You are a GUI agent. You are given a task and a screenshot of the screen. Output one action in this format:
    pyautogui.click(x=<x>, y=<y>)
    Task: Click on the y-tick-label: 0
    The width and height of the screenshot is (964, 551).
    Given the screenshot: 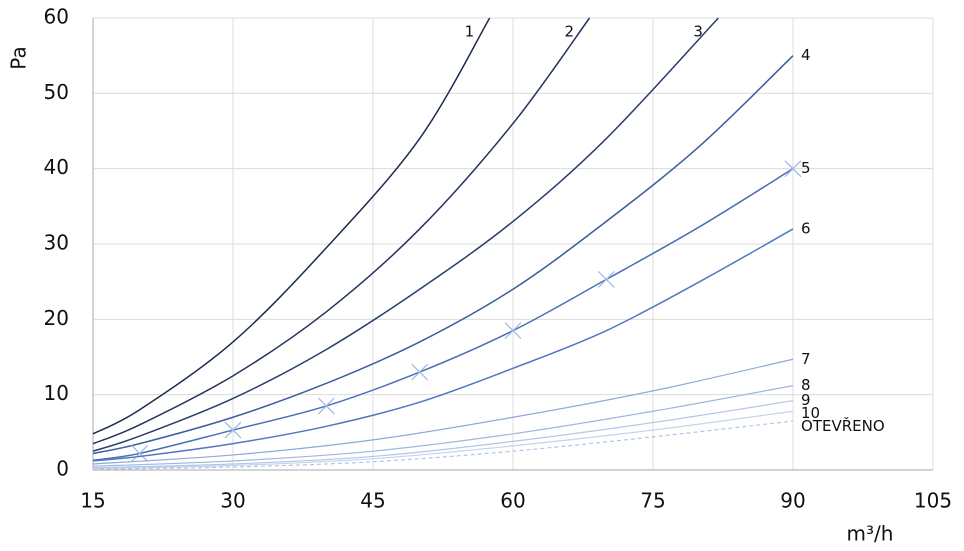 What is the action you would take?
    pyautogui.click(x=62, y=469)
    